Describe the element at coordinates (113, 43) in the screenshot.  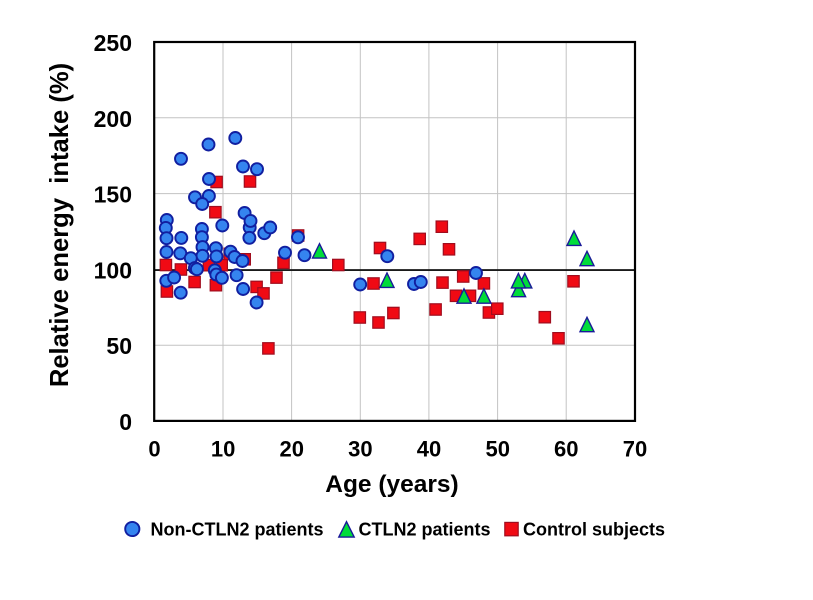
I see `svg-text: 250` at that location.